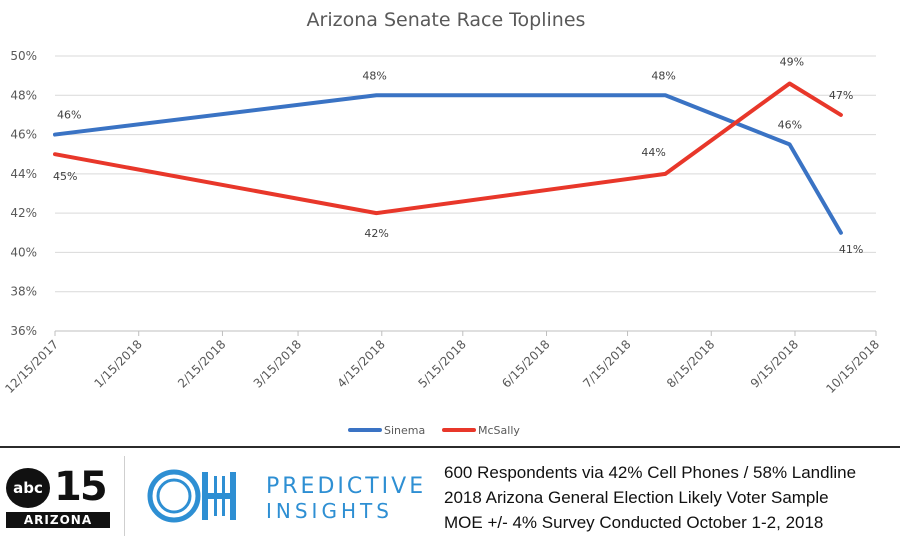 The image size is (900, 541). What do you see at coordinates (58, 520) in the screenshot?
I see `abc-state-bar: ARIZONA` at bounding box center [58, 520].